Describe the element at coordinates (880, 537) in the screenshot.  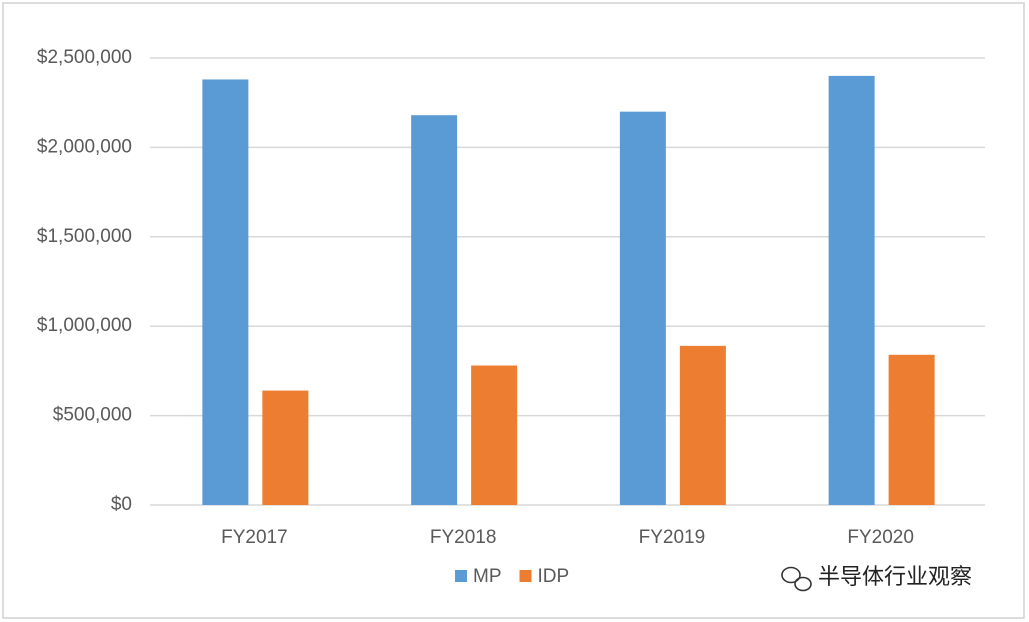
I see `x-tick-label: FY2020` at that location.